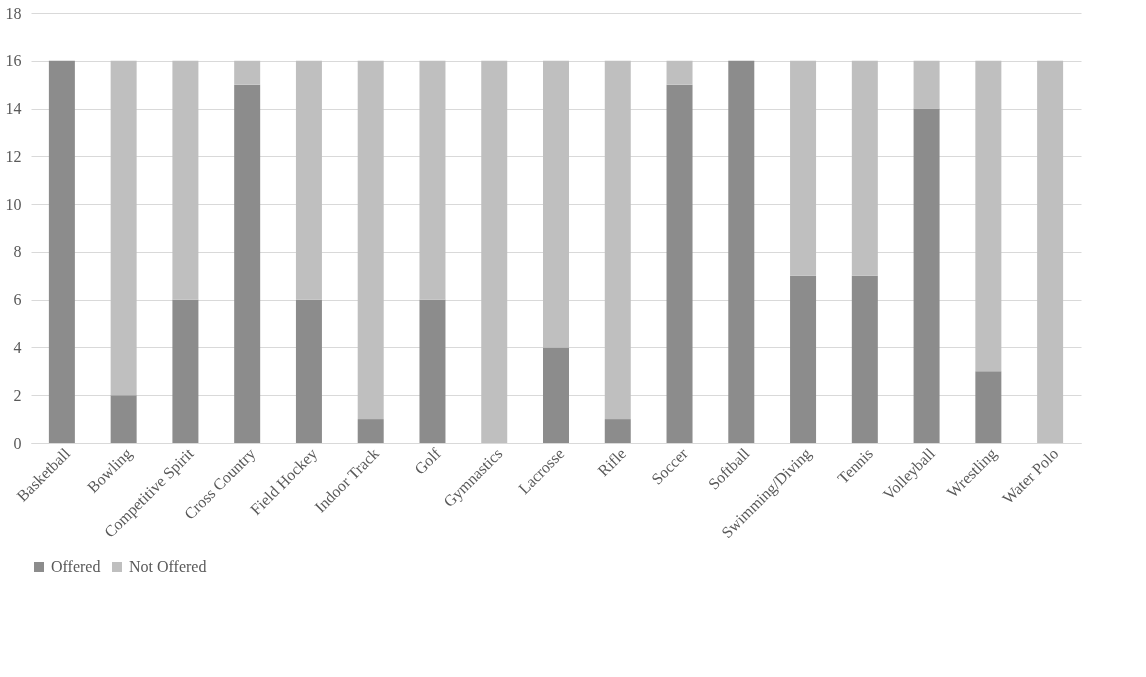 This screenshot has height=677, width=1146. I want to click on y-tick-label: 8, so click(17, 252).